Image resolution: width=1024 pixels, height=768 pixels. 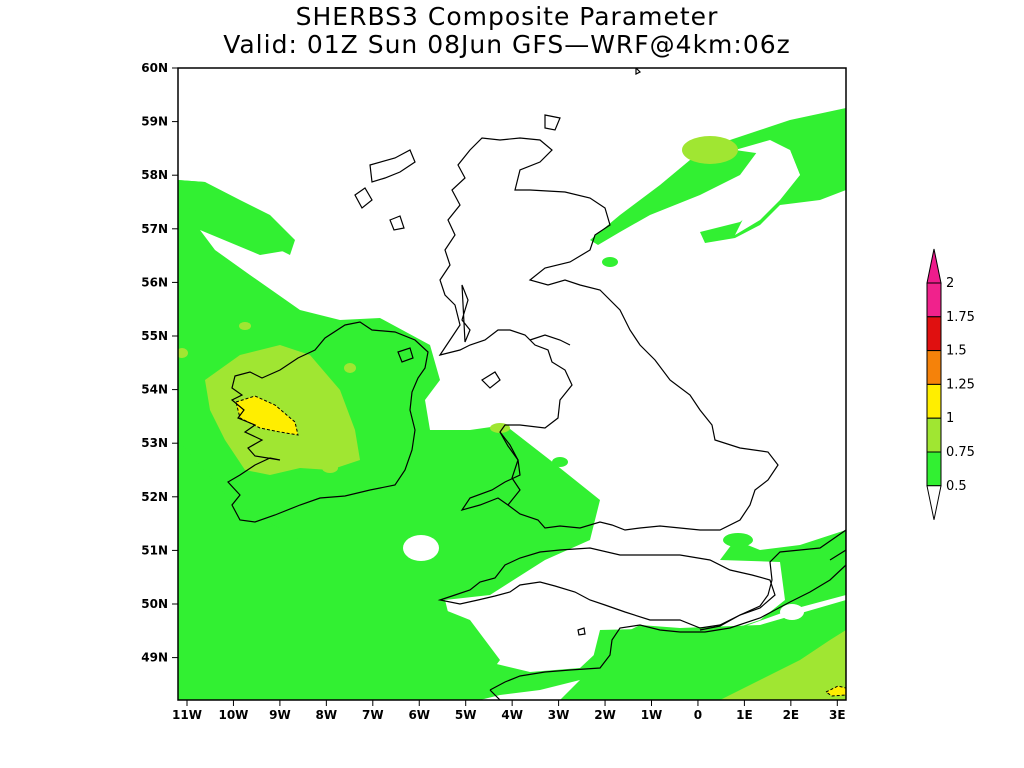 What do you see at coordinates (698, 715) in the screenshot?
I see `lon-tick-label: 0` at bounding box center [698, 715].